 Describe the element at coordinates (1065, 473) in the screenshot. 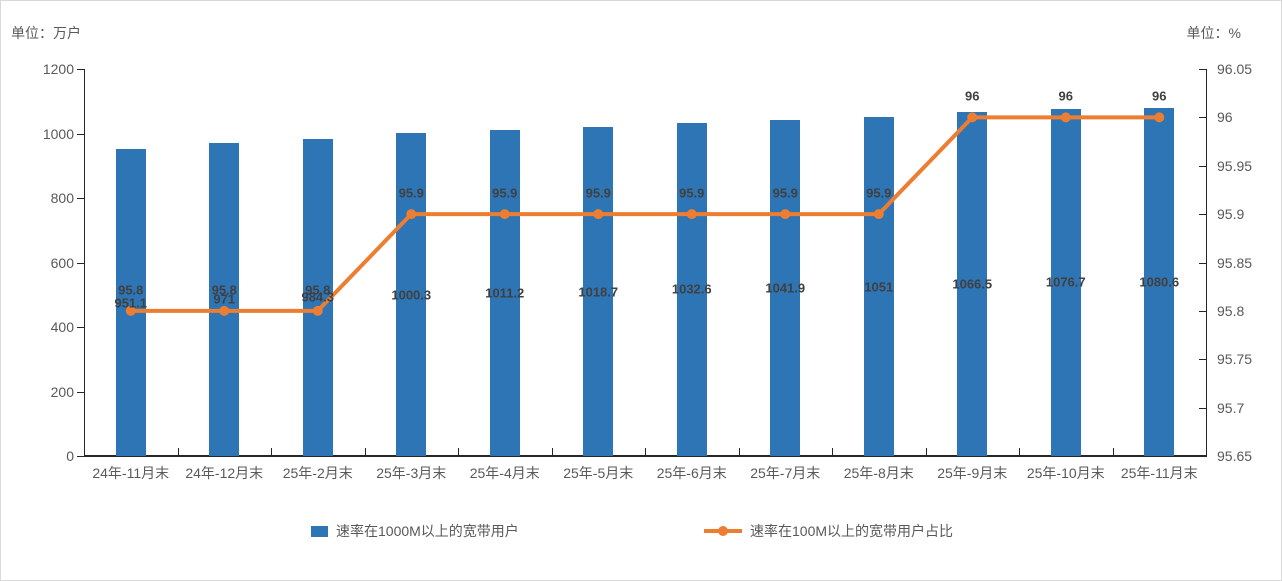

I see `x-axis-category-label: 25年-10月末` at that location.